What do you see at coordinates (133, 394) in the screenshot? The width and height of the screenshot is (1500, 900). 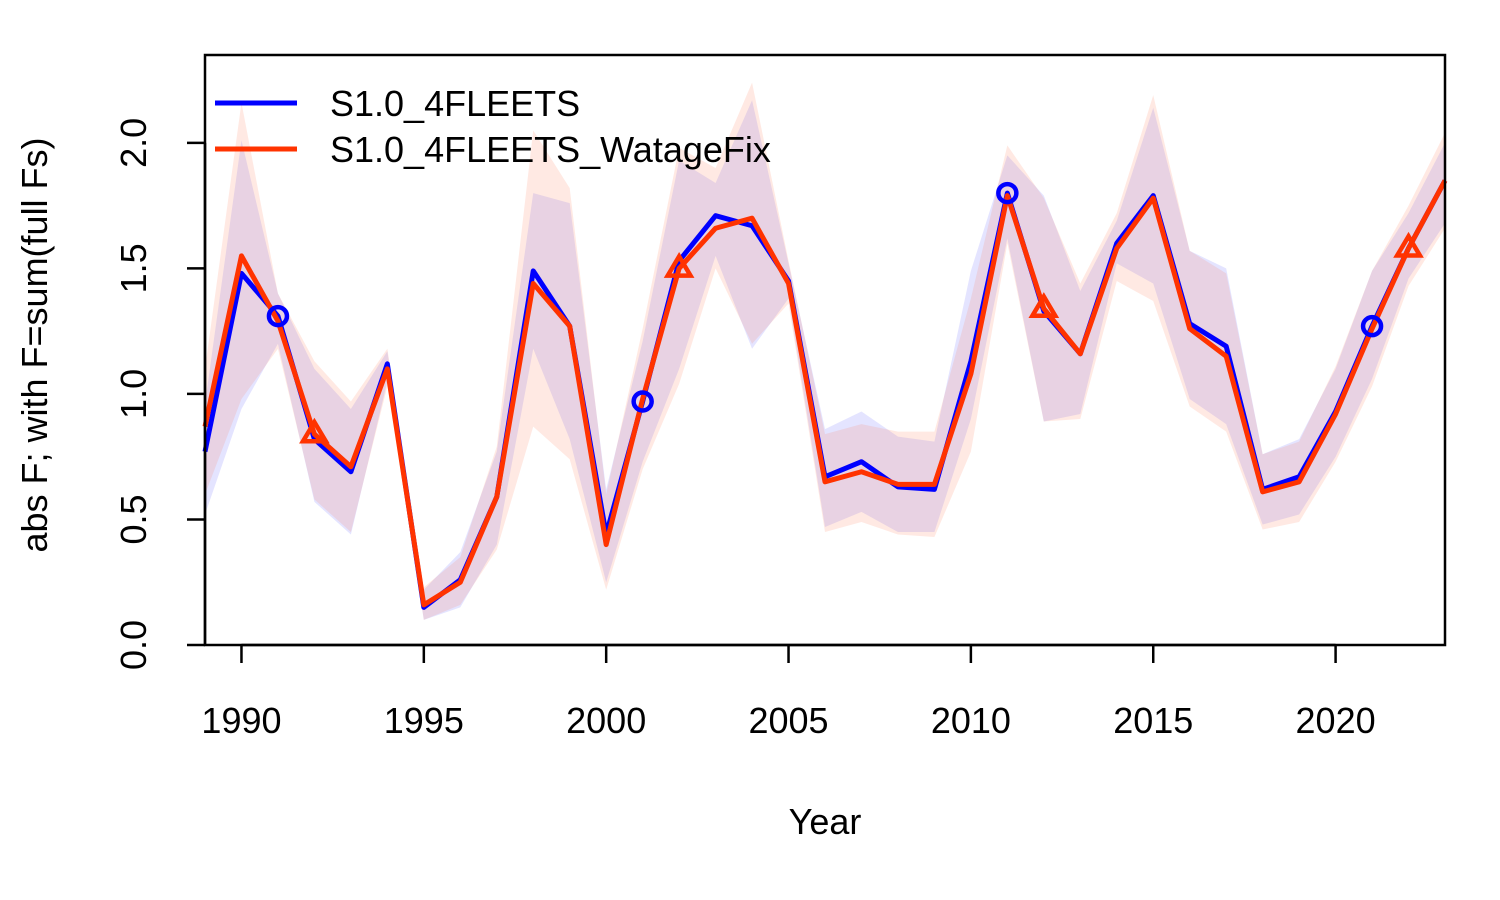 I see `y-tick-label-2: 1.0` at bounding box center [133, 394].